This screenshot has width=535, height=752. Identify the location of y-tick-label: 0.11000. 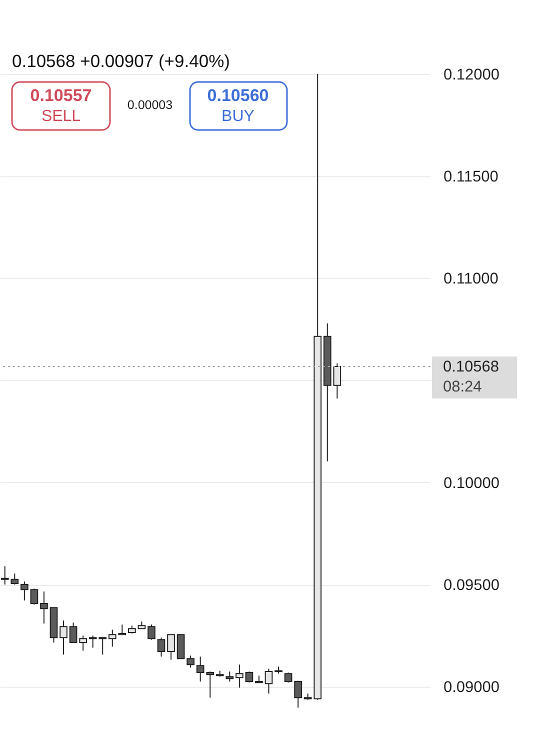
(471, 279).